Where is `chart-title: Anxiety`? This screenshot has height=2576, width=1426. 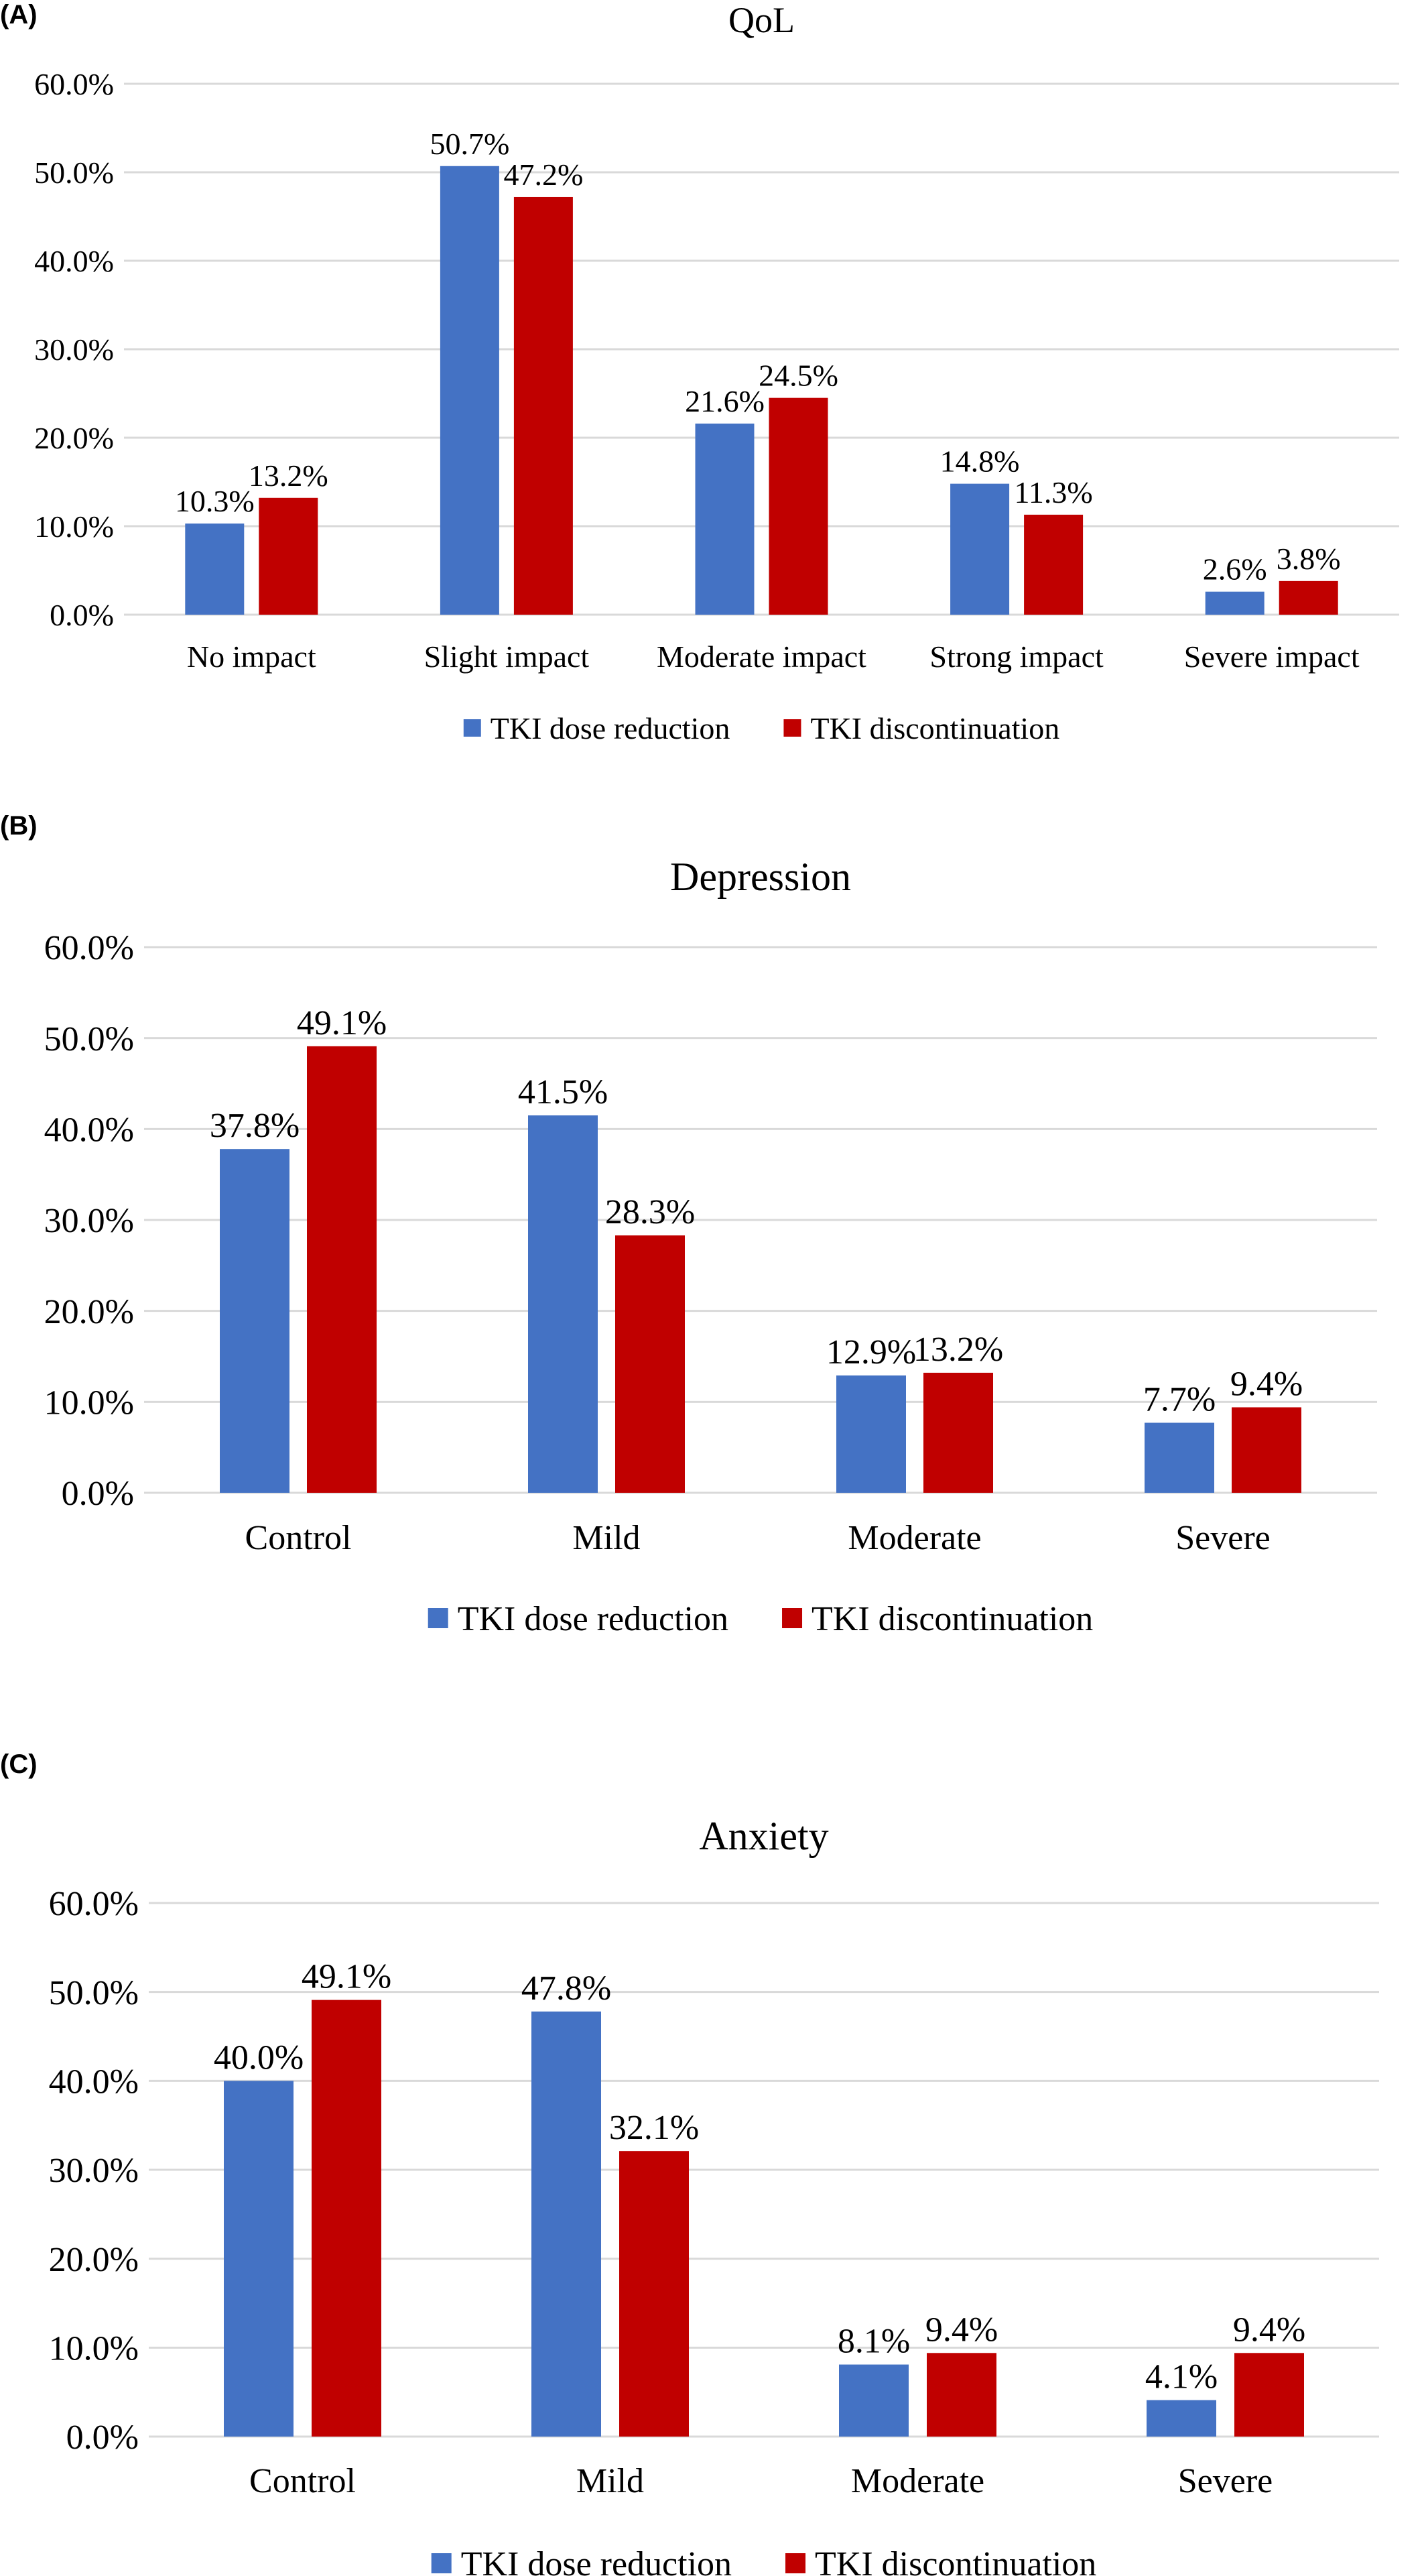 chart-title: Anxiety is located at coordinates (763, 1836).